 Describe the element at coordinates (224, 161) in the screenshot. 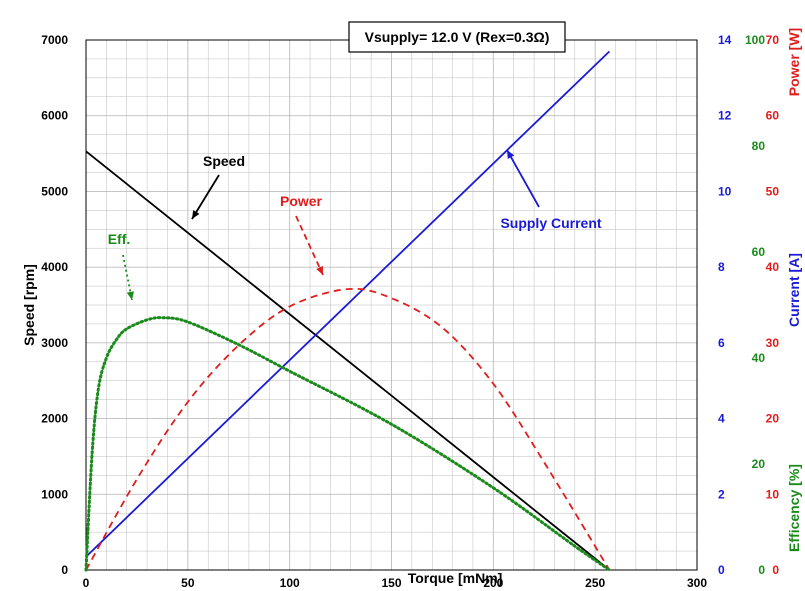

I see `annotation-speed: Speed` at that location.